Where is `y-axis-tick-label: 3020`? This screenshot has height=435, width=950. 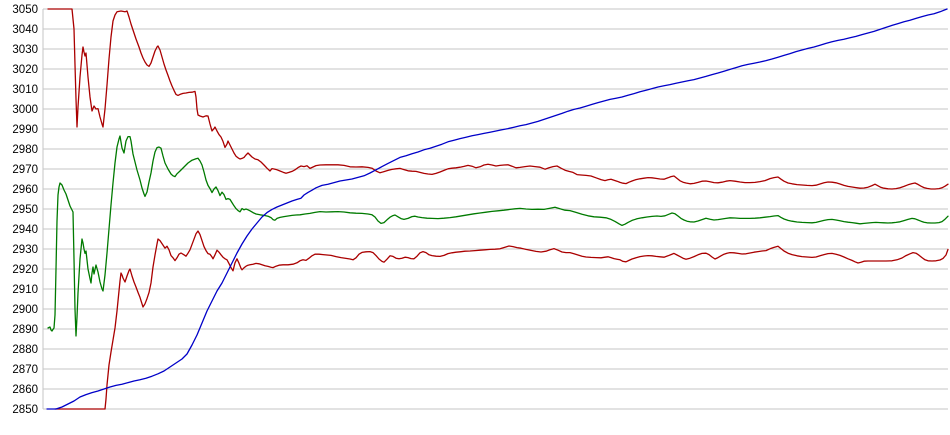
y-axis-tick-label: 3020 is located at coordinates (25, 70).